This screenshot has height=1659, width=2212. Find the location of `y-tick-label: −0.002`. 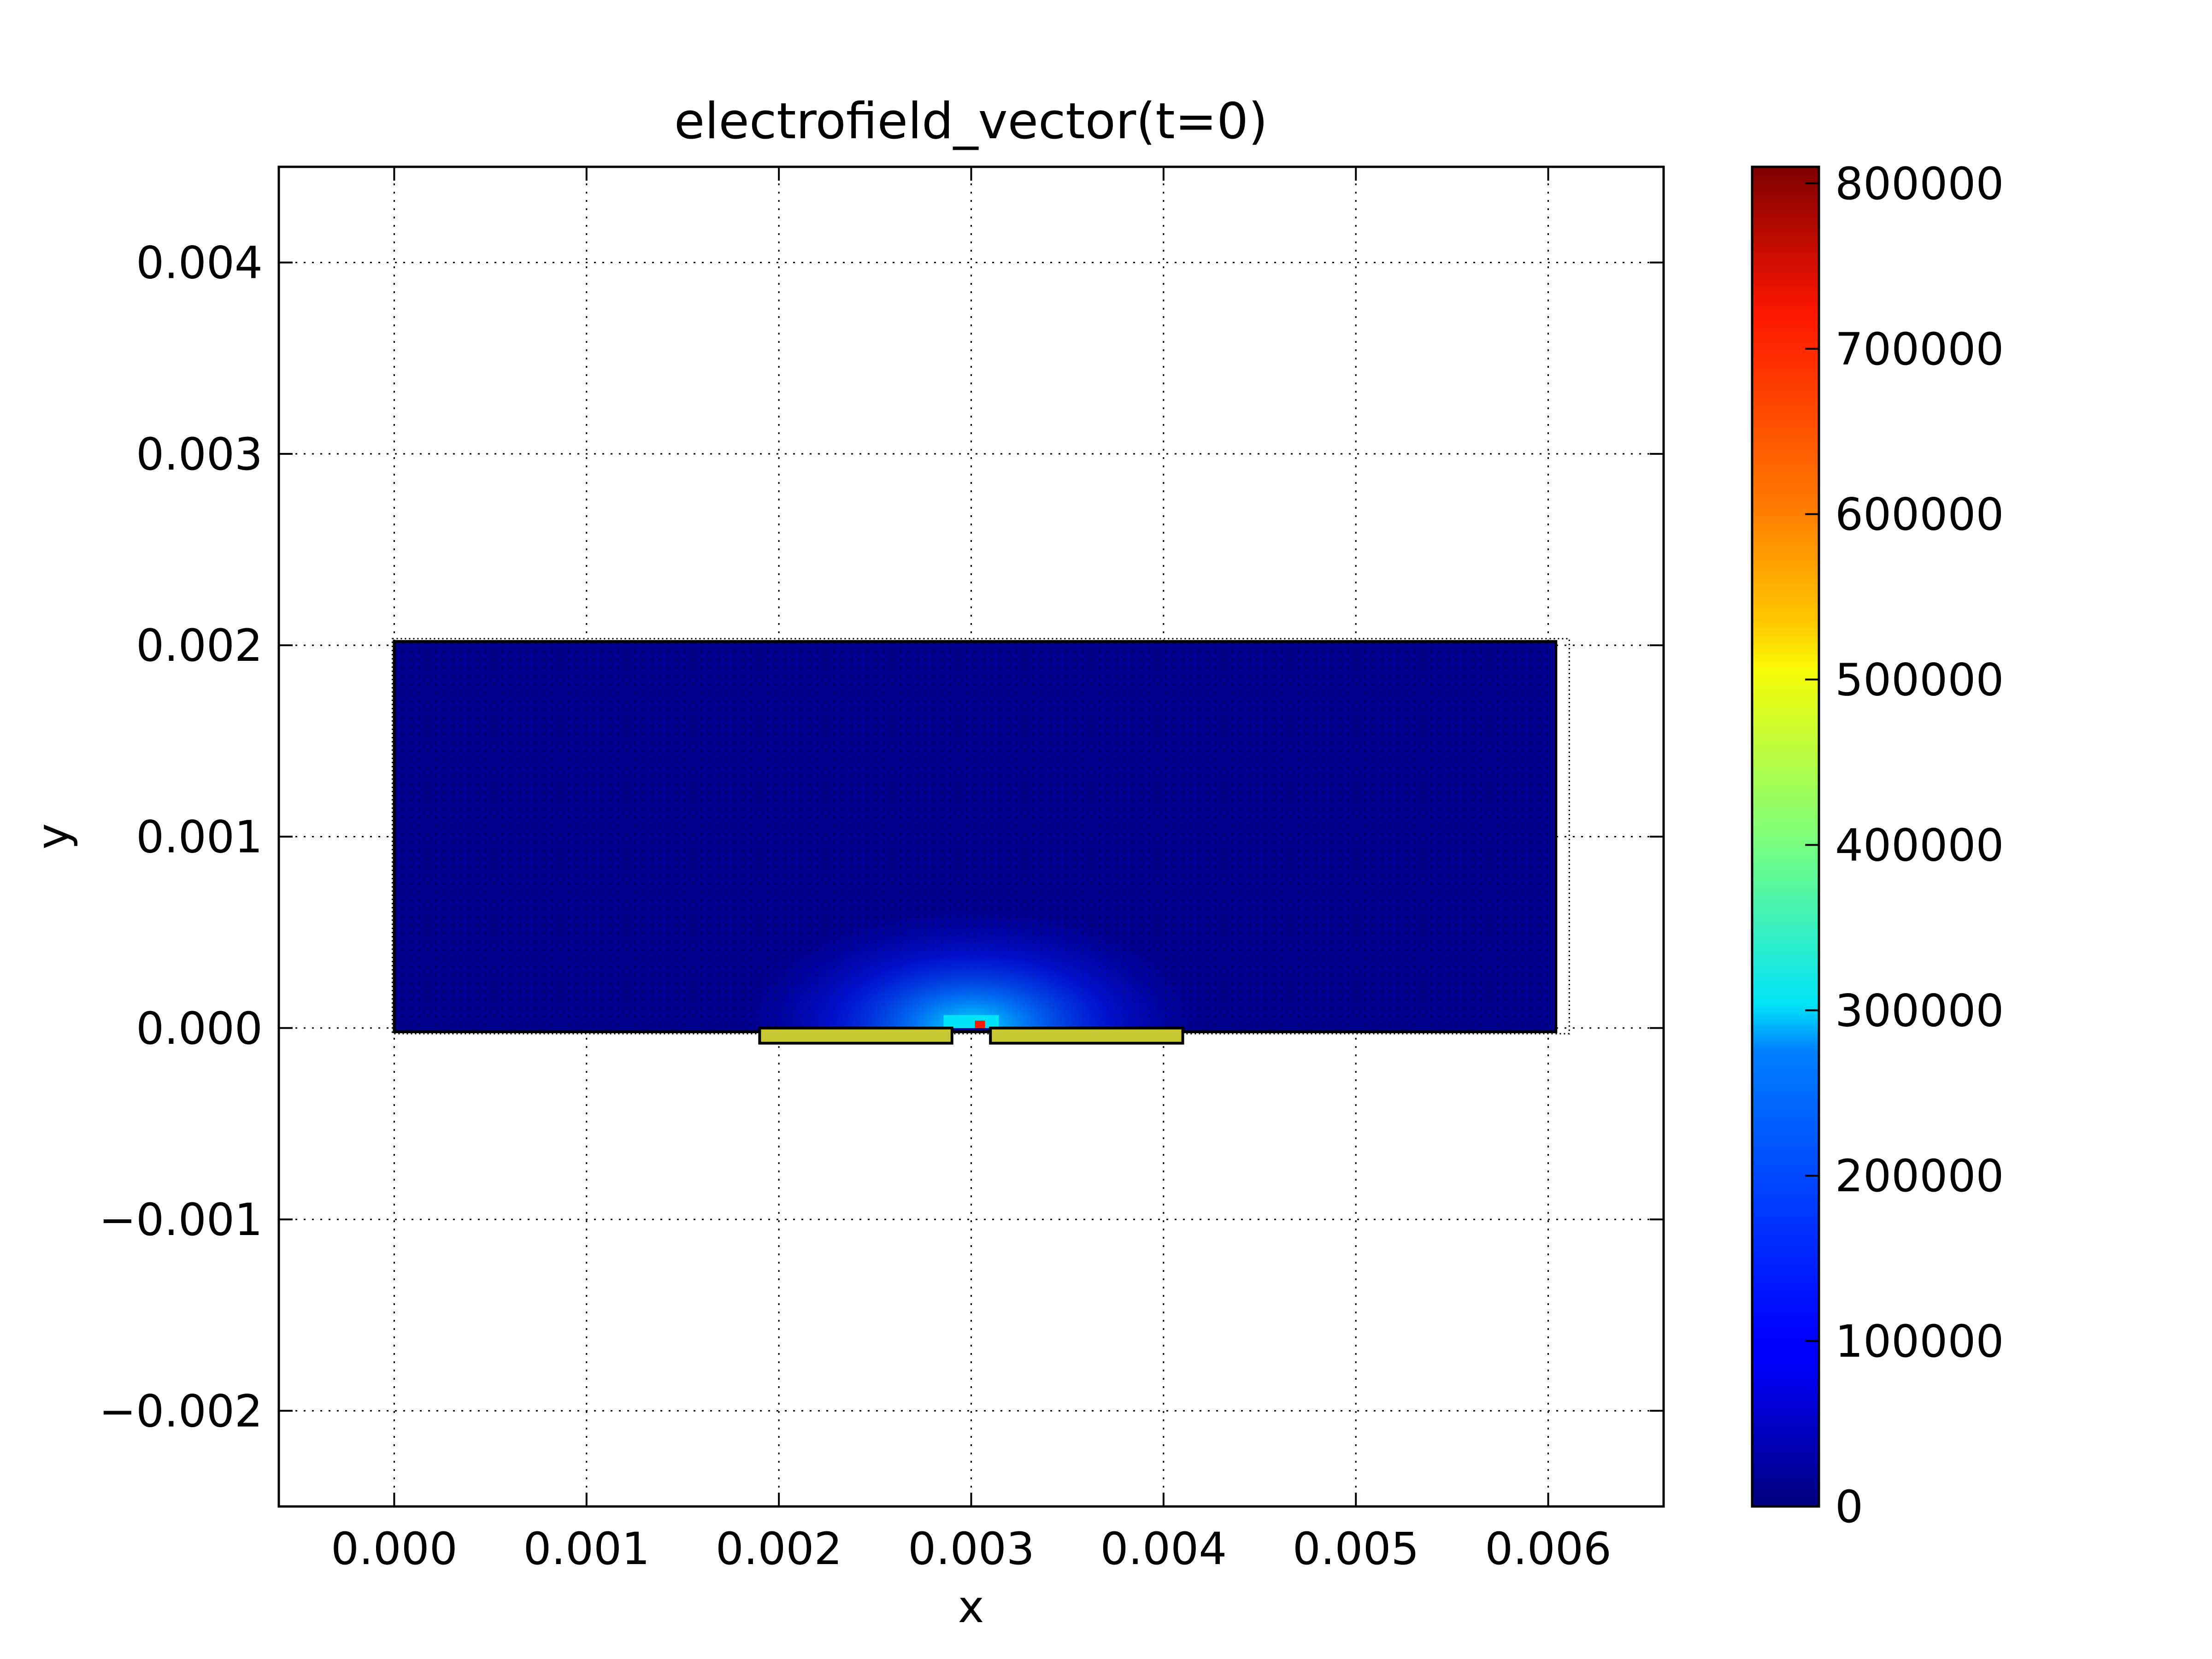

y-tick-label: −0.002 is located at coordinates (181, 1411).